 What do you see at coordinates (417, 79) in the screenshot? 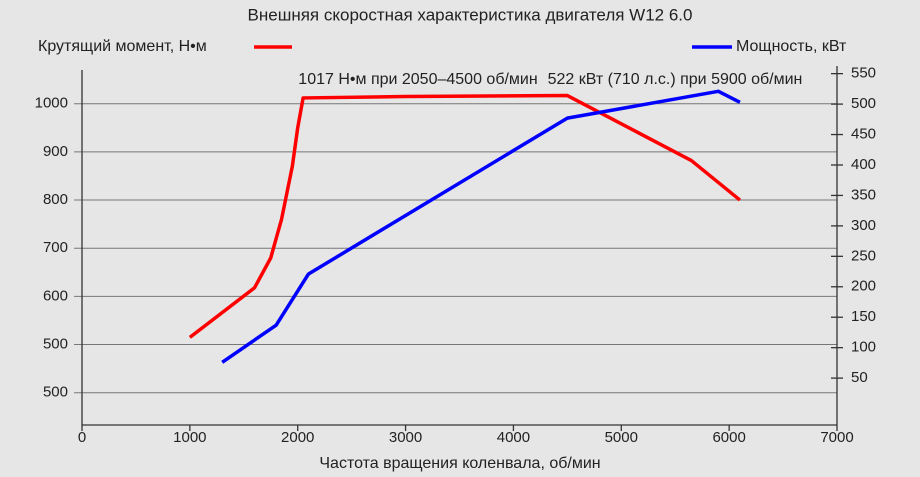
I see `annotation: 1017 Н•м при 2050–4500 об/мин` at bounding box center [417, 79].